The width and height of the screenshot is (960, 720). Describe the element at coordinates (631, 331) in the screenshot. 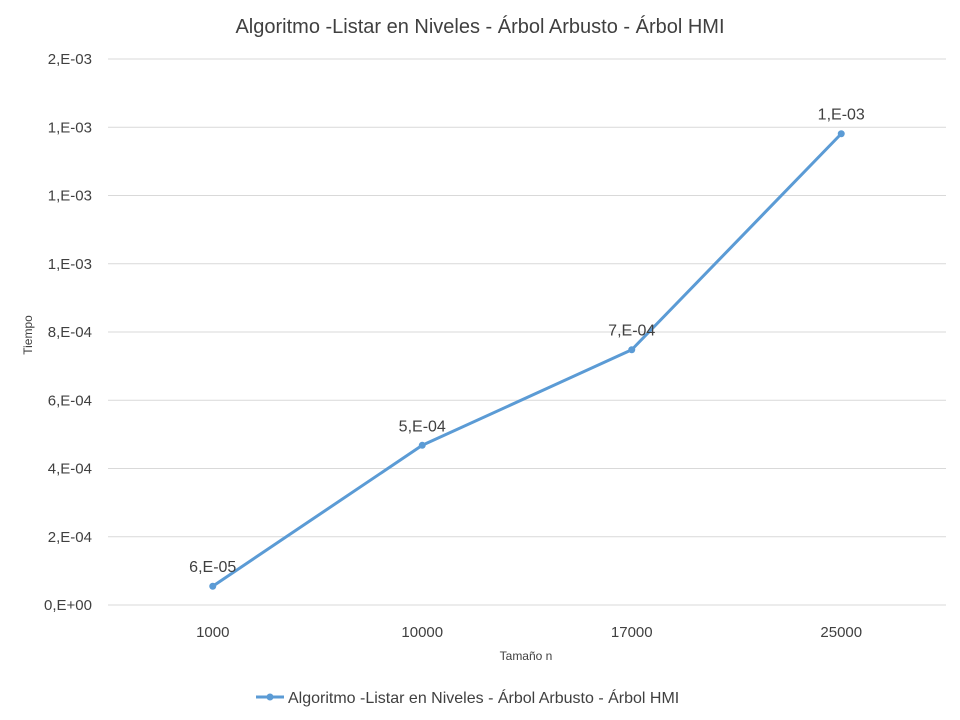

I see `data-label: 7,E-04` at that location.